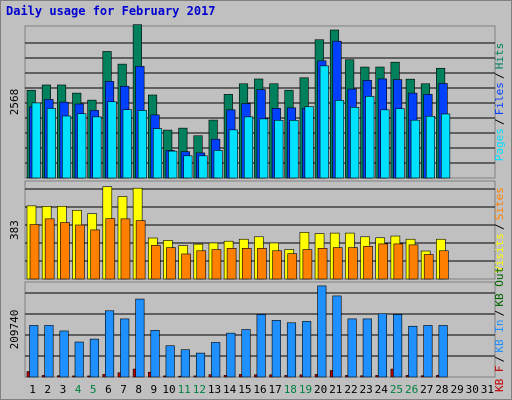 The height and width of the screenshot is (400, 512). I want to click on legend-pages: Pages, so click(499, 144).